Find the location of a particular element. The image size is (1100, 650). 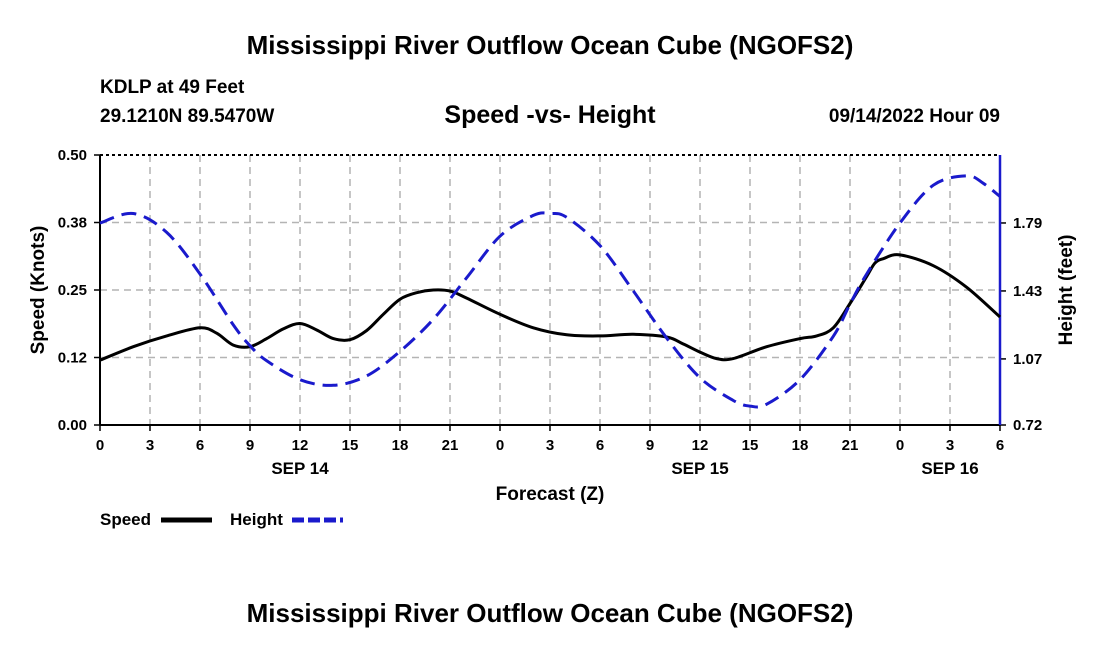

left-tick-label: 0.00 is located at coordinates (72, 425).